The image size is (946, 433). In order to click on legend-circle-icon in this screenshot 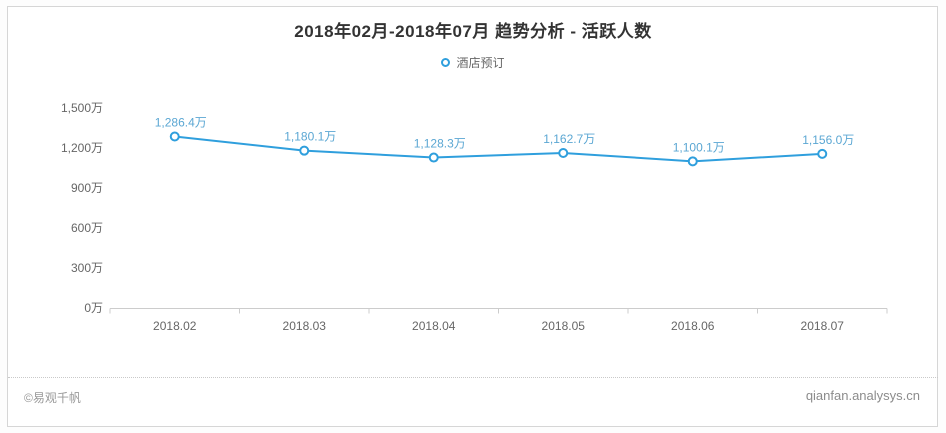, I will do `click(446, 62)`.